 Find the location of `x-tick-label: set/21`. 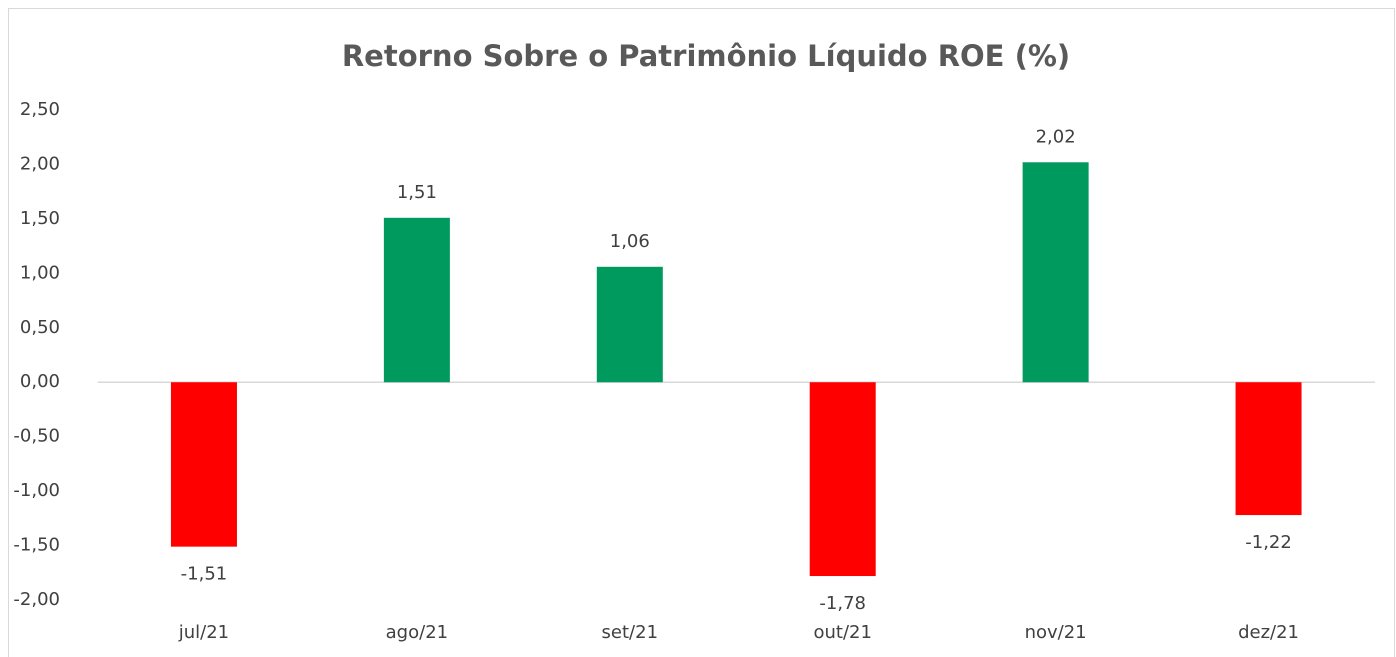

x-tick-label: set/21 is located at coordinates (630, 632).